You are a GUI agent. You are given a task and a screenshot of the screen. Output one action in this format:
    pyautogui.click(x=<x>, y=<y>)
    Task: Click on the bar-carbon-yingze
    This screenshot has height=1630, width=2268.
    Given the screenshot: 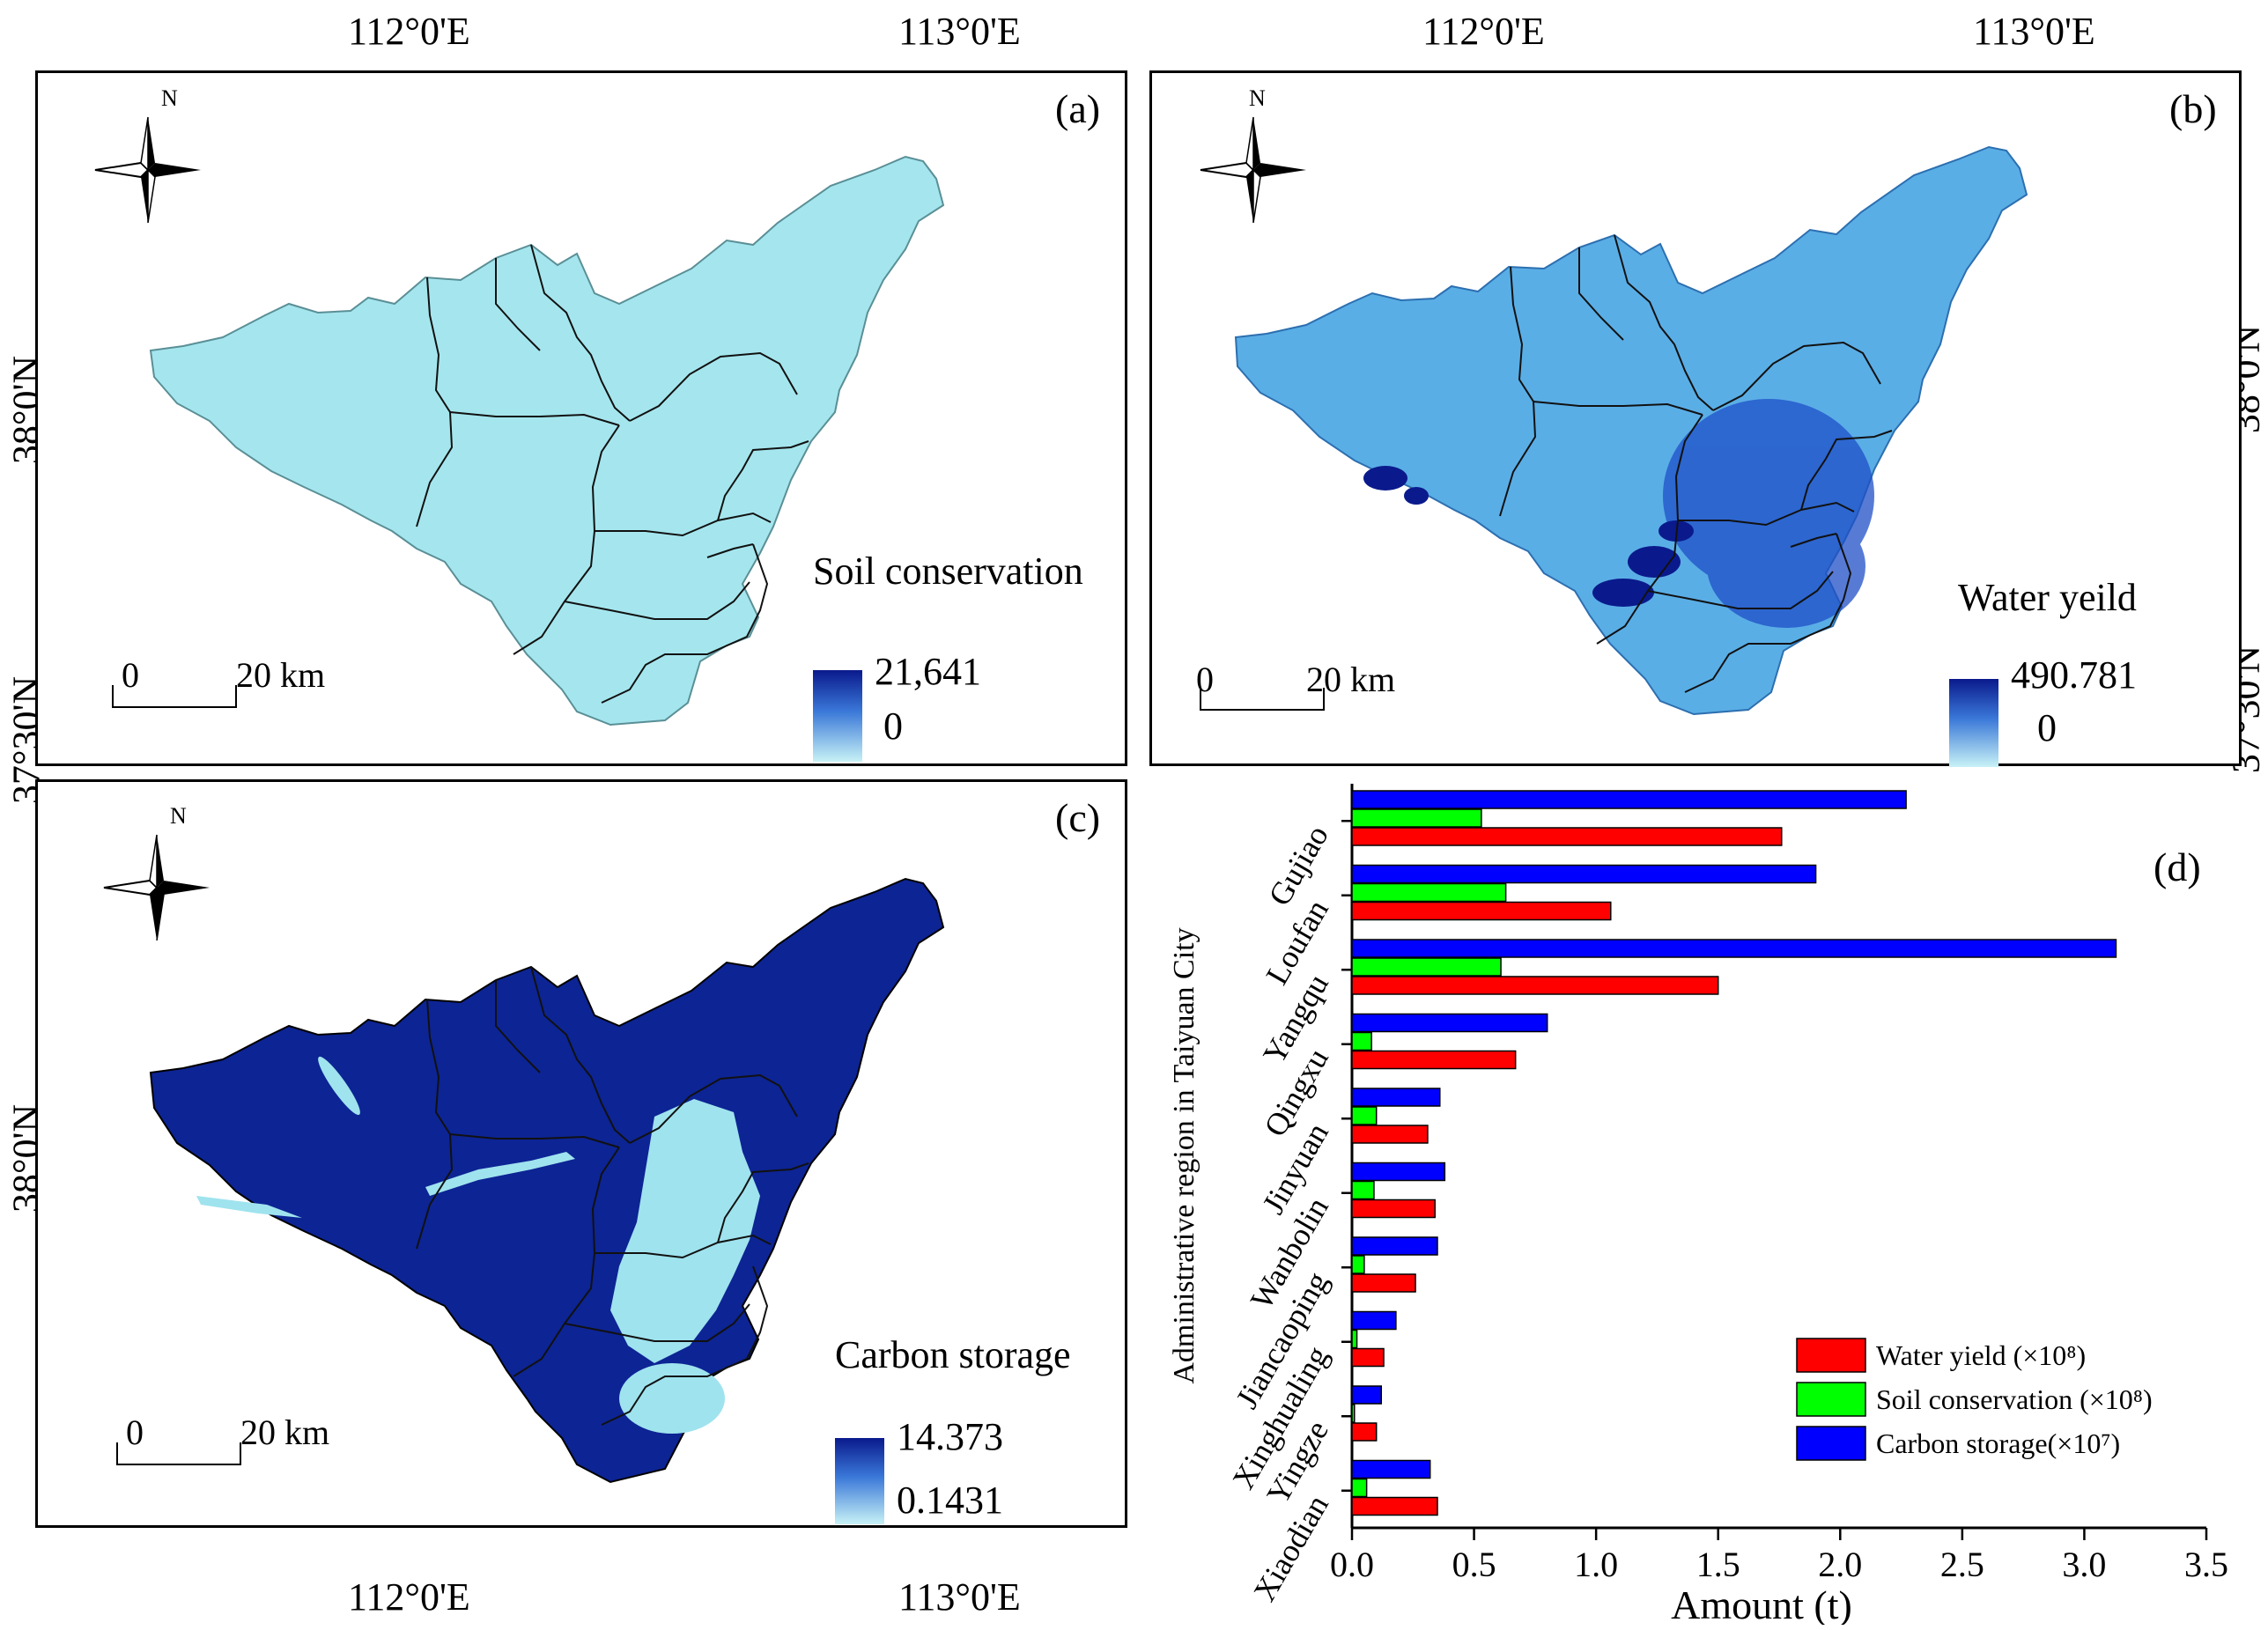 What is the action you would take?
    pyautogui.click(x=1367, y=1395)
    